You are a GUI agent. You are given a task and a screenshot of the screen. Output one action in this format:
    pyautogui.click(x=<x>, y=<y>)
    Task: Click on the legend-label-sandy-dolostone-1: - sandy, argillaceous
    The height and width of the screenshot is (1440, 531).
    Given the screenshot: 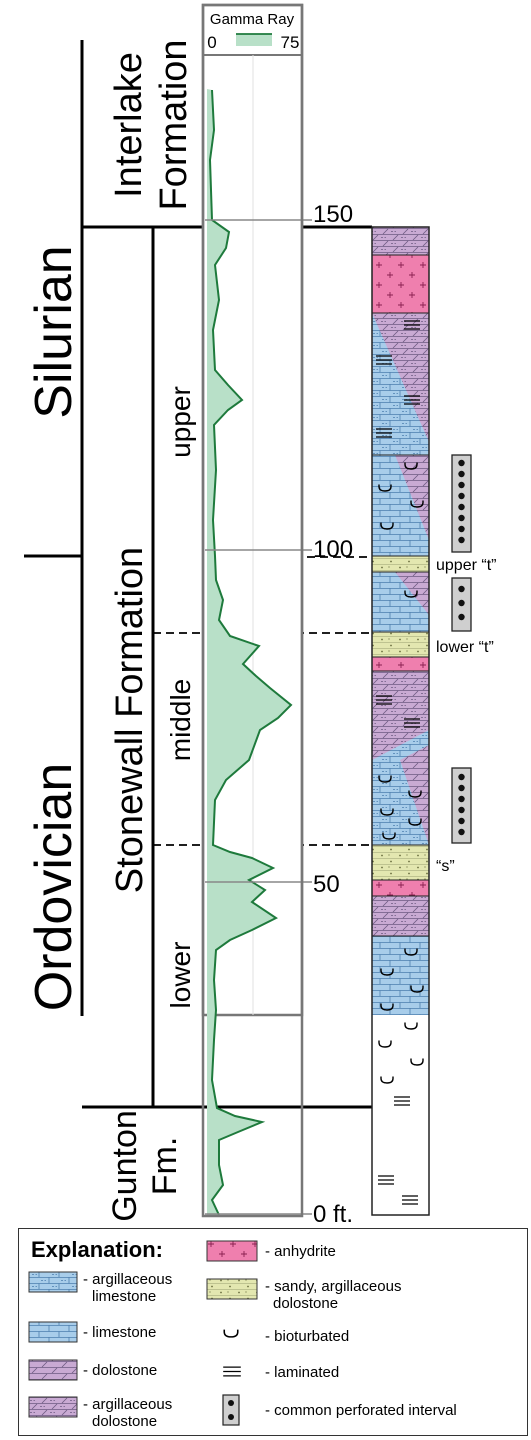 What is the action you would take?
    pyautogui.click(x=333, y=1286)
    